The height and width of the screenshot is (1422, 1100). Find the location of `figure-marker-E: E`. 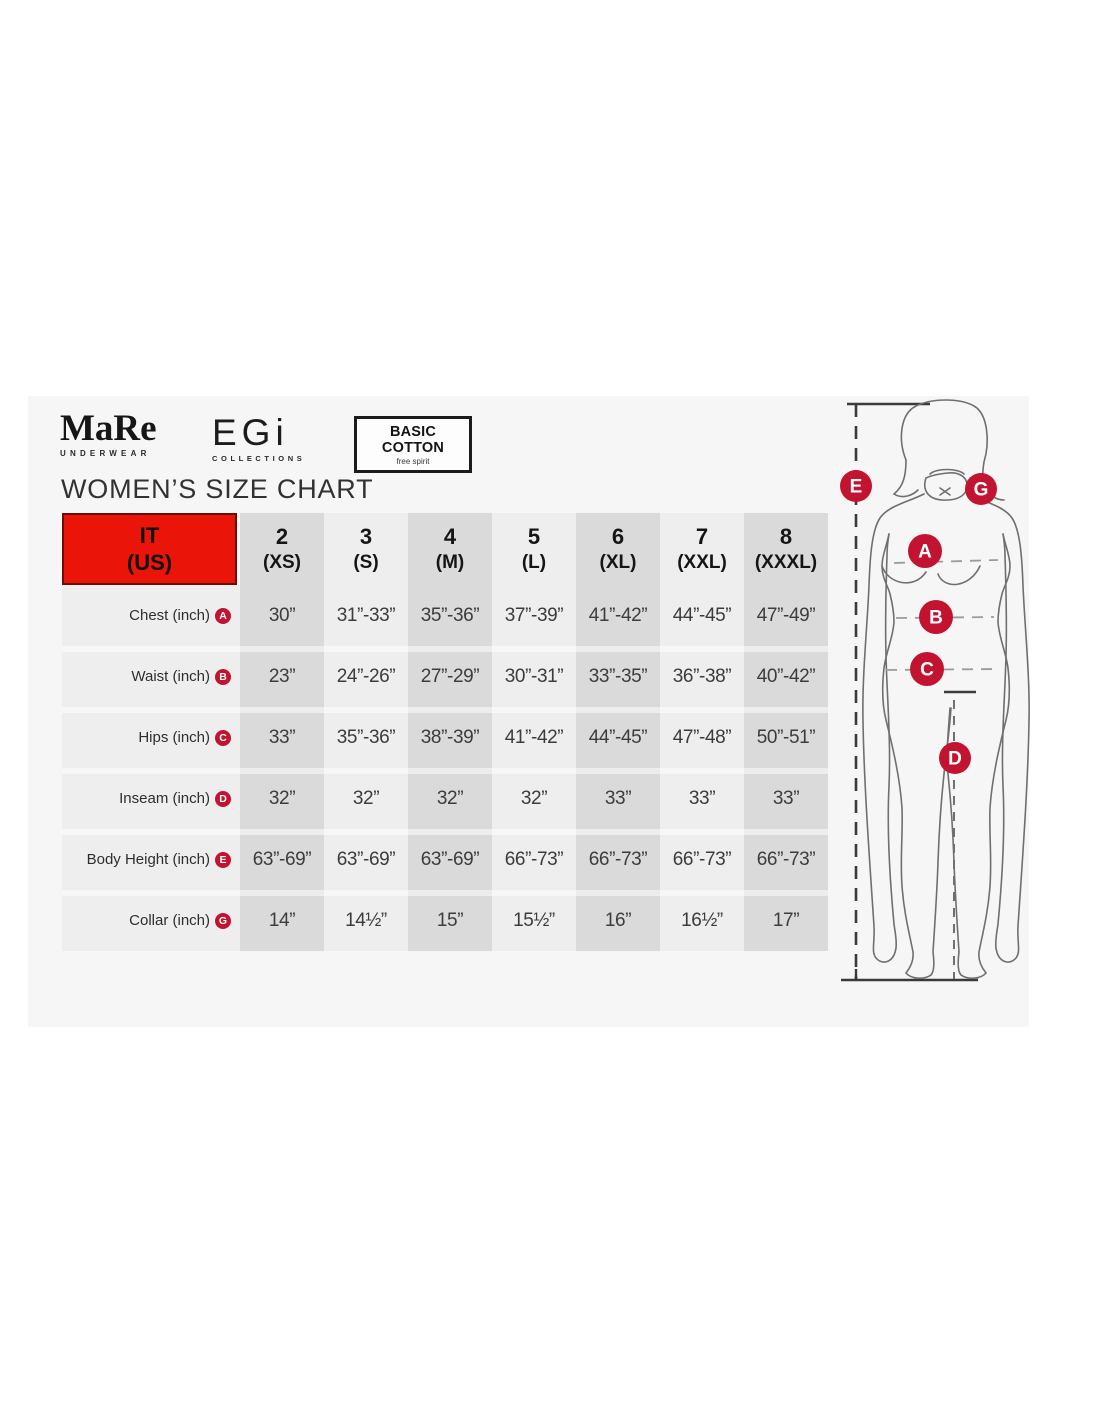

figure-marker-E: E is located at coordinates (856, 486).